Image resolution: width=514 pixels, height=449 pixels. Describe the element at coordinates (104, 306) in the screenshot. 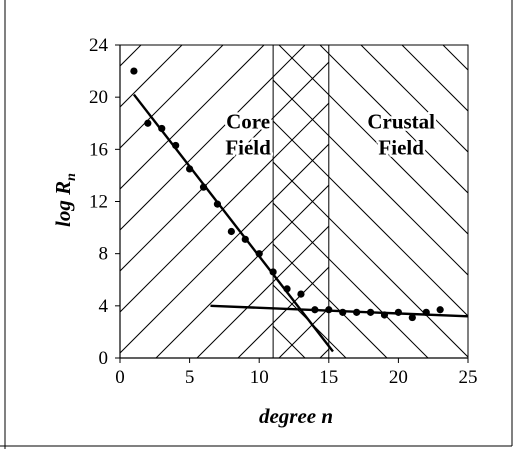

I see `y-tick-label: 4` at that location.